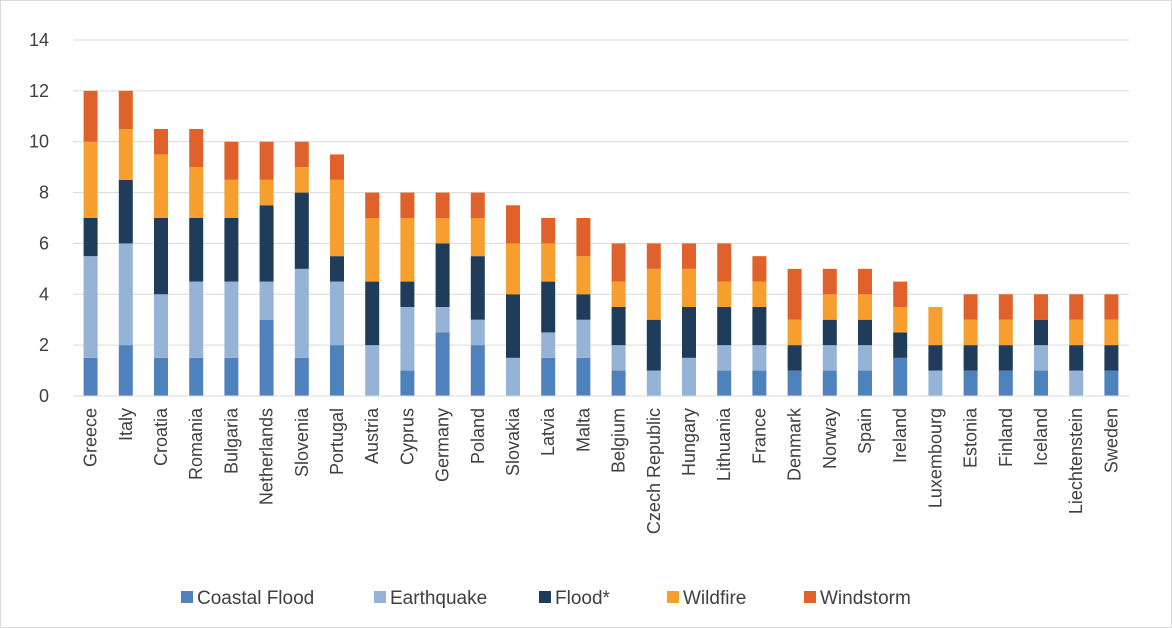 Image resolution: width=1172 pixels, height=628 pixels. I want to click on y-tick-label: 14, so click(39, 40).